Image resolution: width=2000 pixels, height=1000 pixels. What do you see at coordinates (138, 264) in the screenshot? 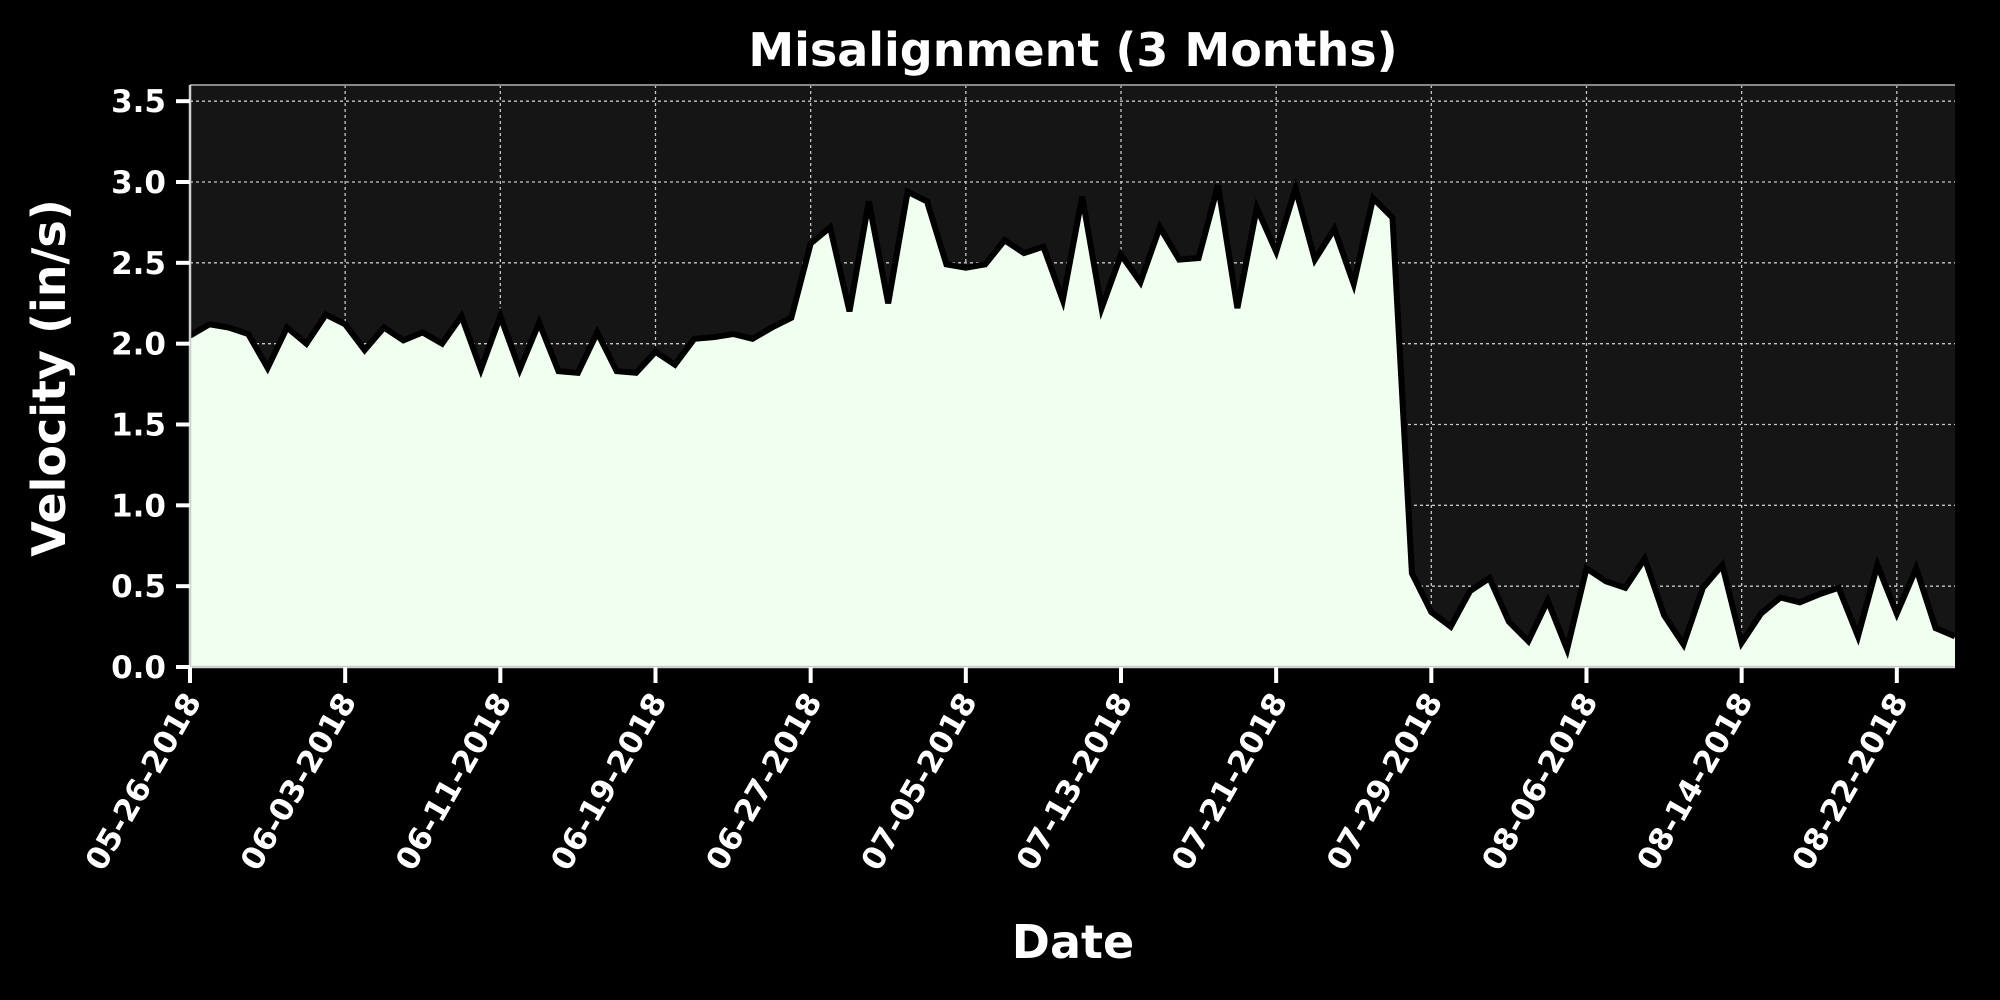
I see `y-tick-label: 2.5` at bounding box center [138, 264].